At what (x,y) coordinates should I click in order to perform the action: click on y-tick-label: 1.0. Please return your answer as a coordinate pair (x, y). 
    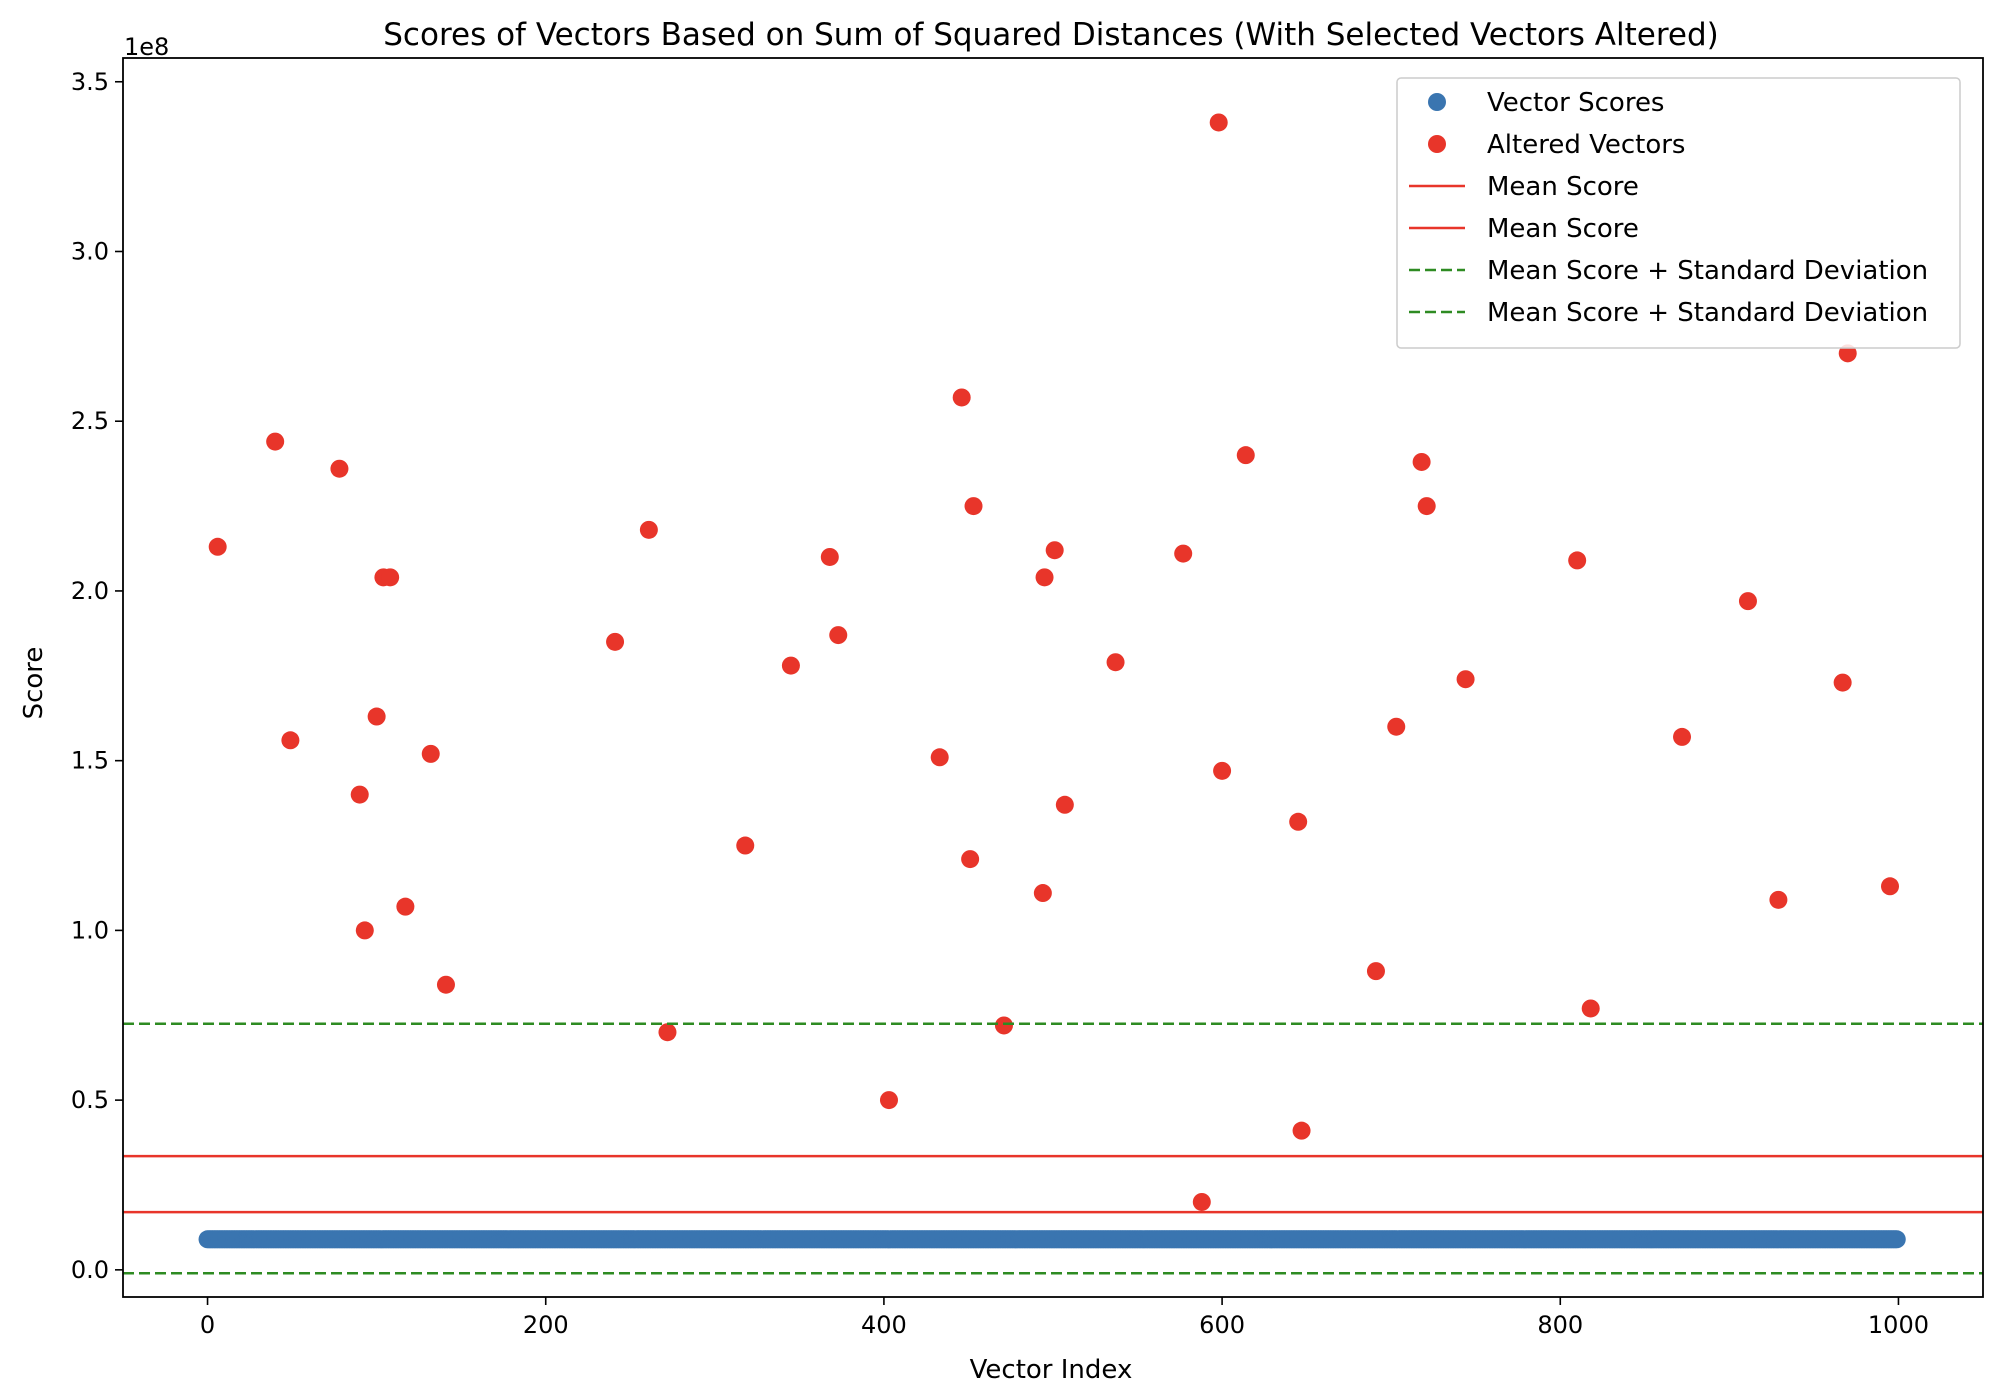
    Looking at the image, I should click on (90, 930).